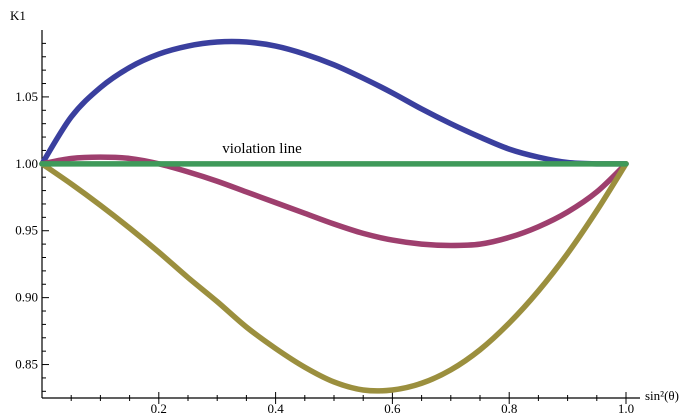  What do you see at coordinates (26, 163) in the screenshot?
I see `y-tick-label: 1.00` at bounding box center [26, 163].